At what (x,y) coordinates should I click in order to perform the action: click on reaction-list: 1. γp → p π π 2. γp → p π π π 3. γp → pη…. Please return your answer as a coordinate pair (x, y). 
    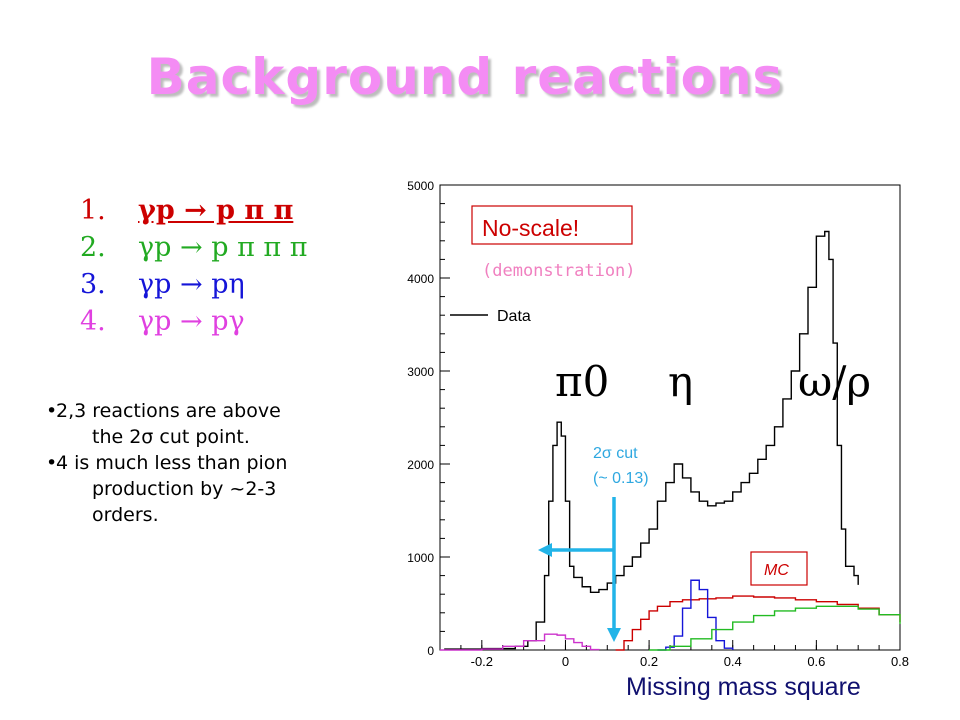
    Looking at the image, I should click on (193, 266).